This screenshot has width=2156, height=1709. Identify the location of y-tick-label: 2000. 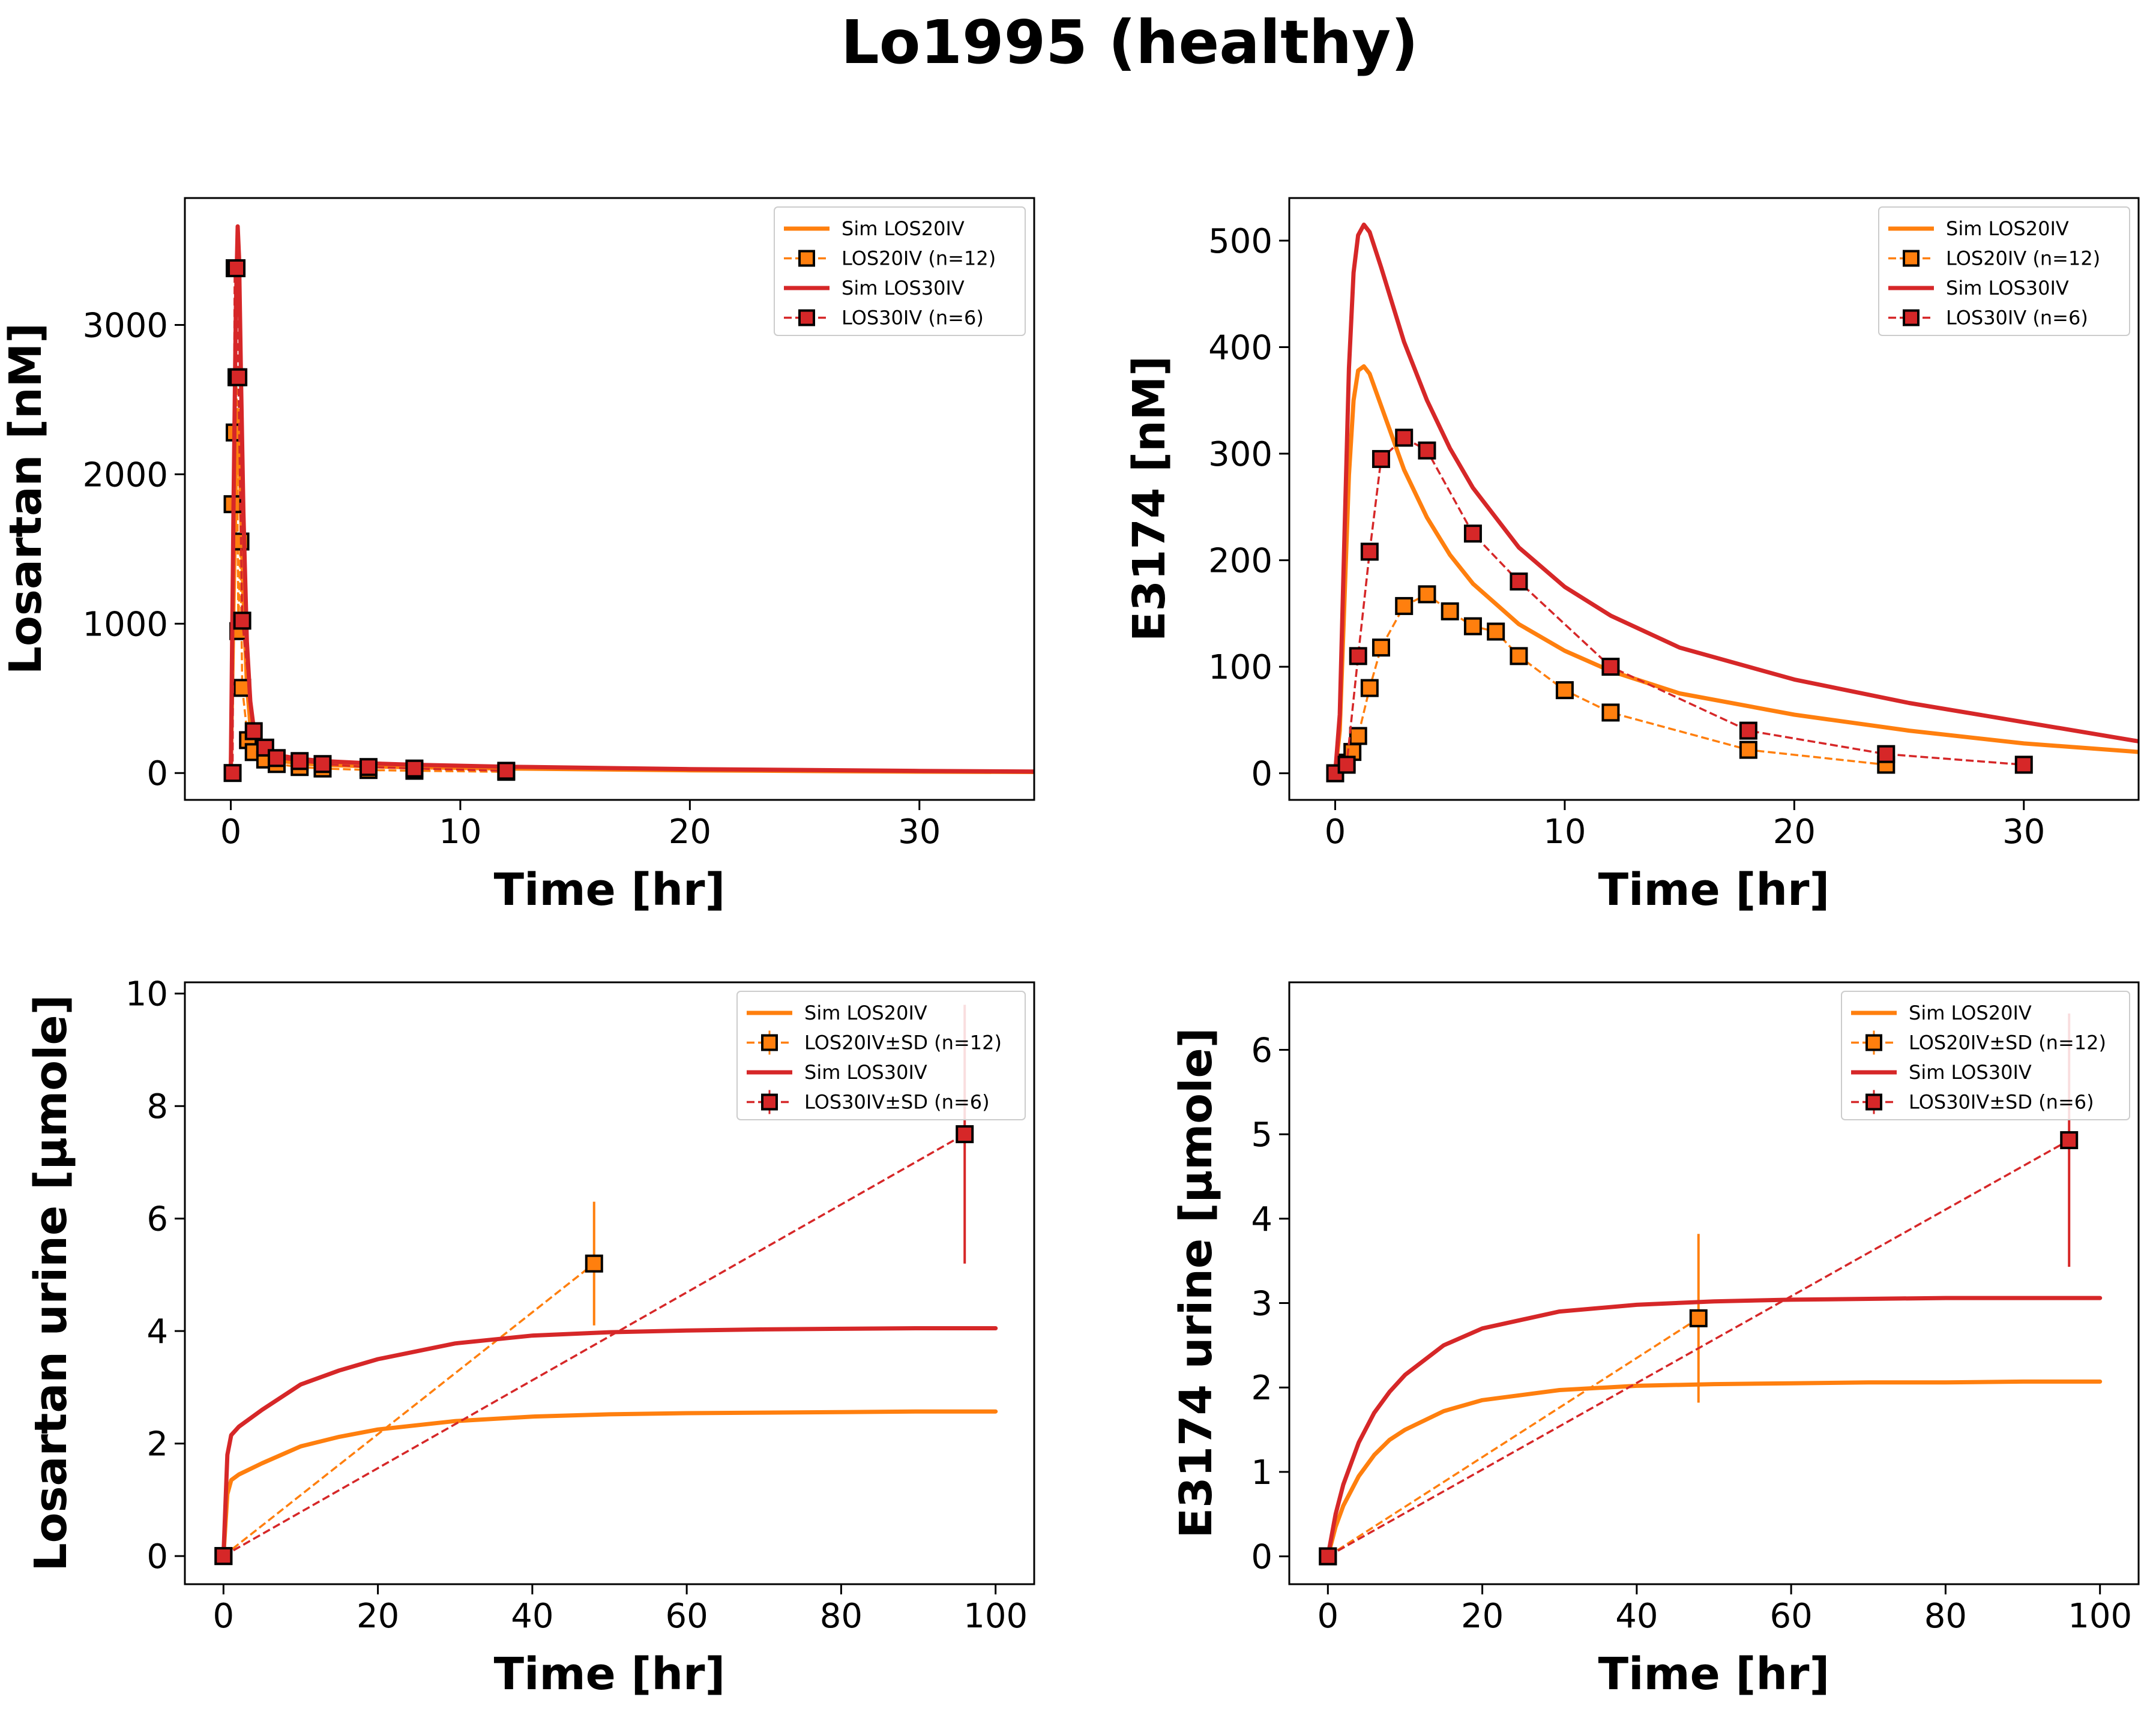
(125, 474).